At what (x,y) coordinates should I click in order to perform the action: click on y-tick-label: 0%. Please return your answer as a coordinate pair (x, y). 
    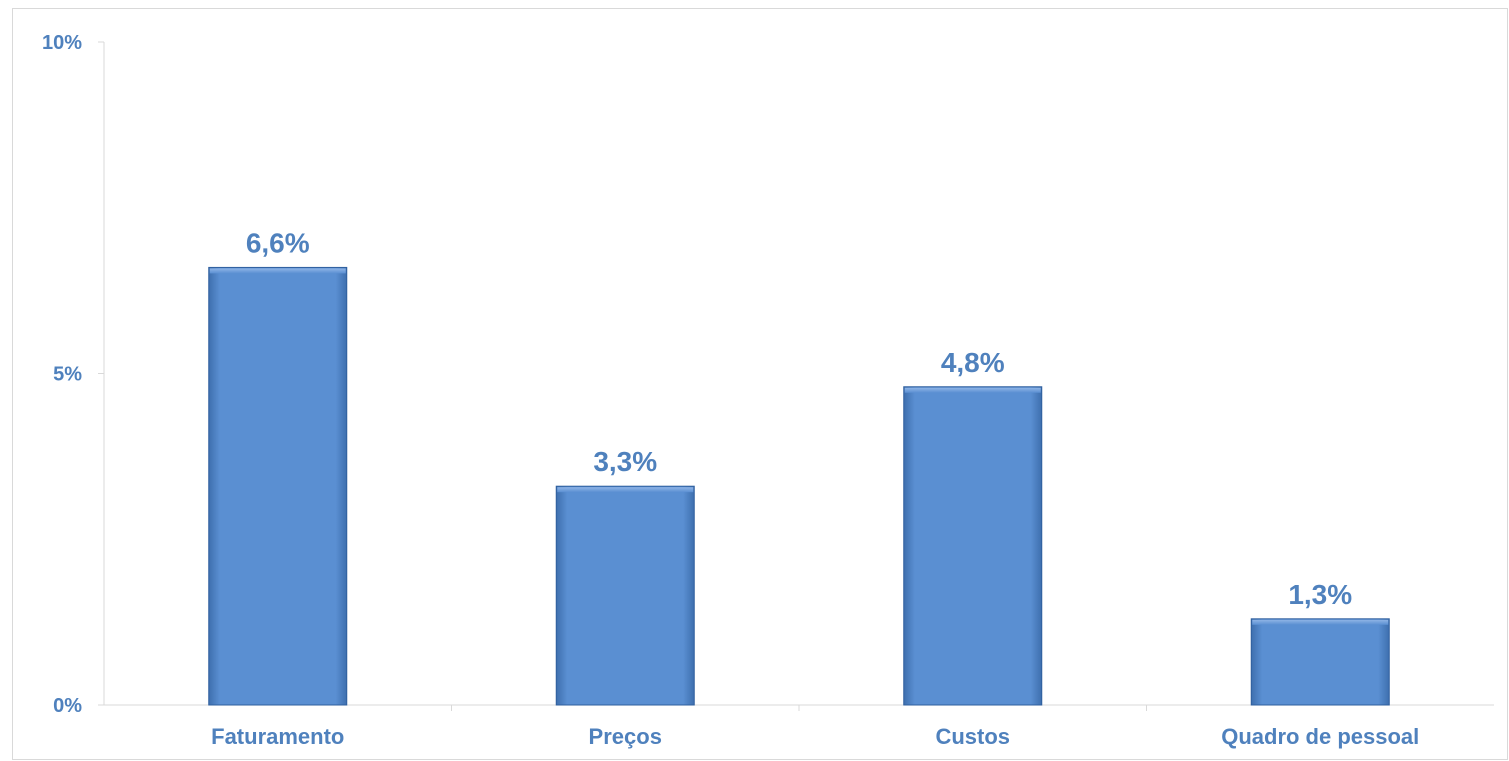
    Looking at the image, I should click on (67, 706).